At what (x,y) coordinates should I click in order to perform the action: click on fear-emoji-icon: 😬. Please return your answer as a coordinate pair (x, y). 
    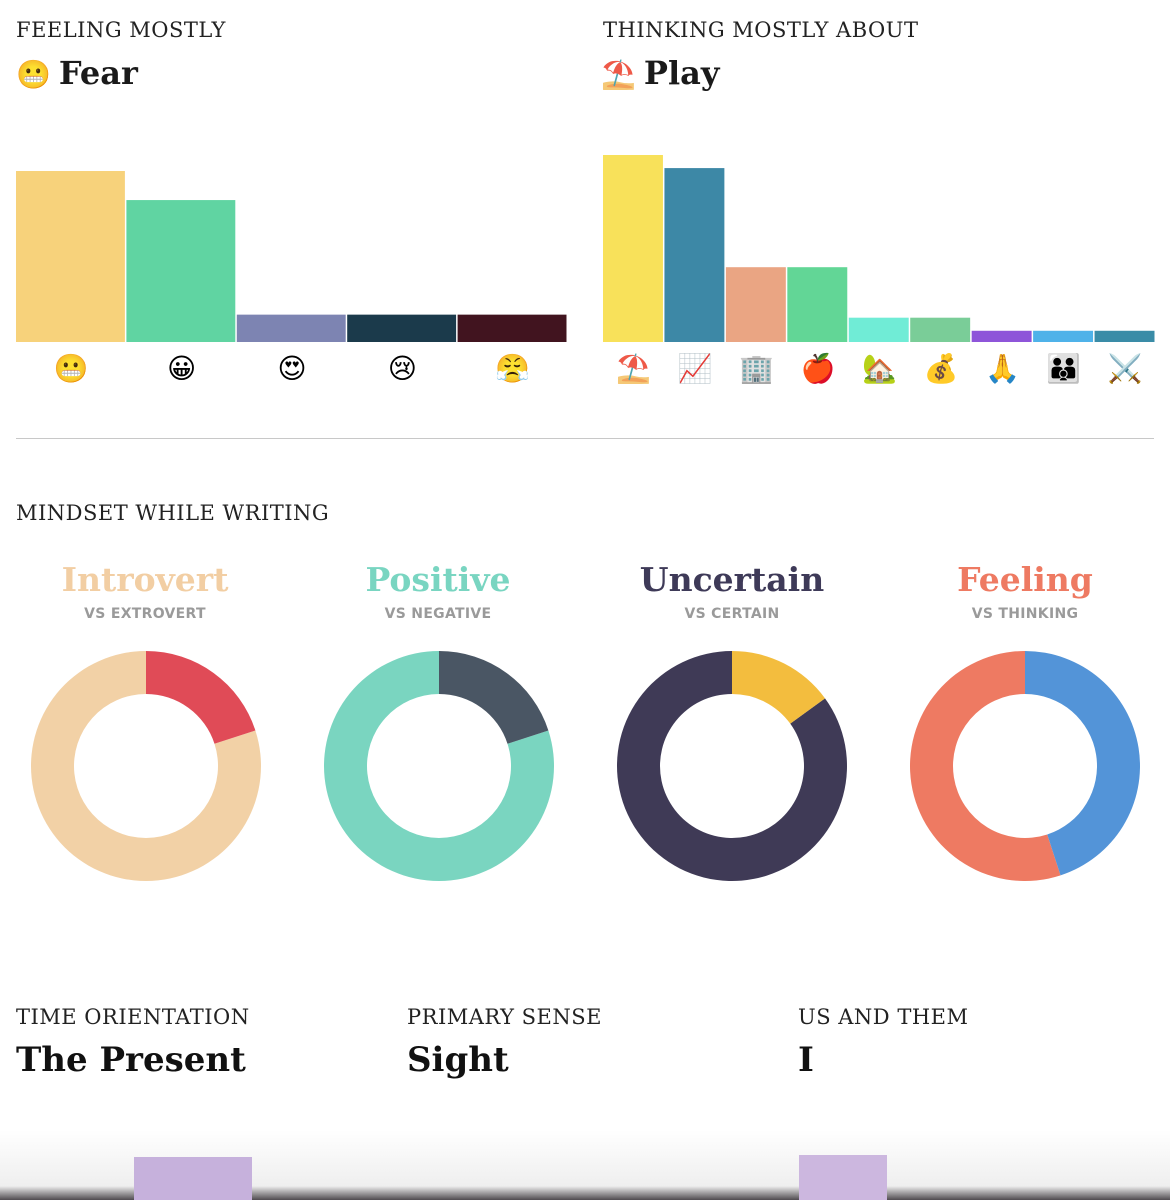
    Looking at the image, I should click on (33, 74).